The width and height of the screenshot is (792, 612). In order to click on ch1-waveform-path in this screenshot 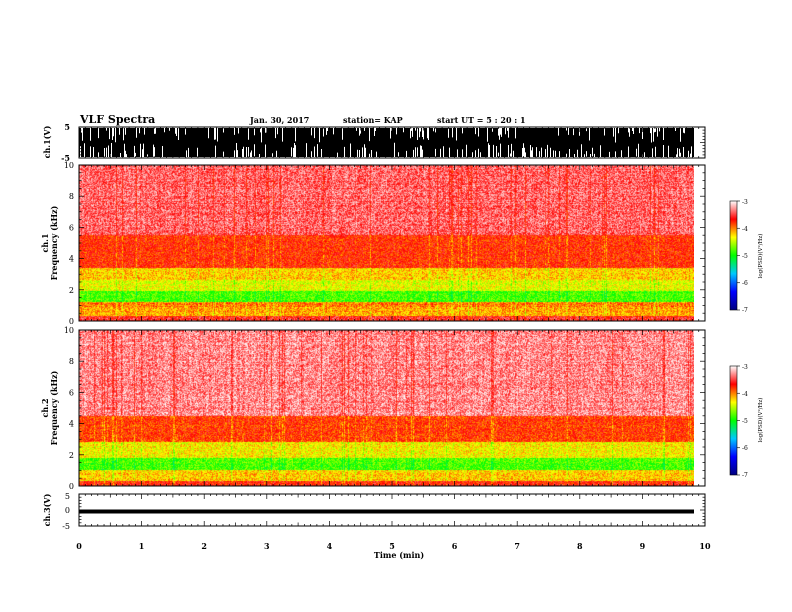, I will do `click(386, 142)`.